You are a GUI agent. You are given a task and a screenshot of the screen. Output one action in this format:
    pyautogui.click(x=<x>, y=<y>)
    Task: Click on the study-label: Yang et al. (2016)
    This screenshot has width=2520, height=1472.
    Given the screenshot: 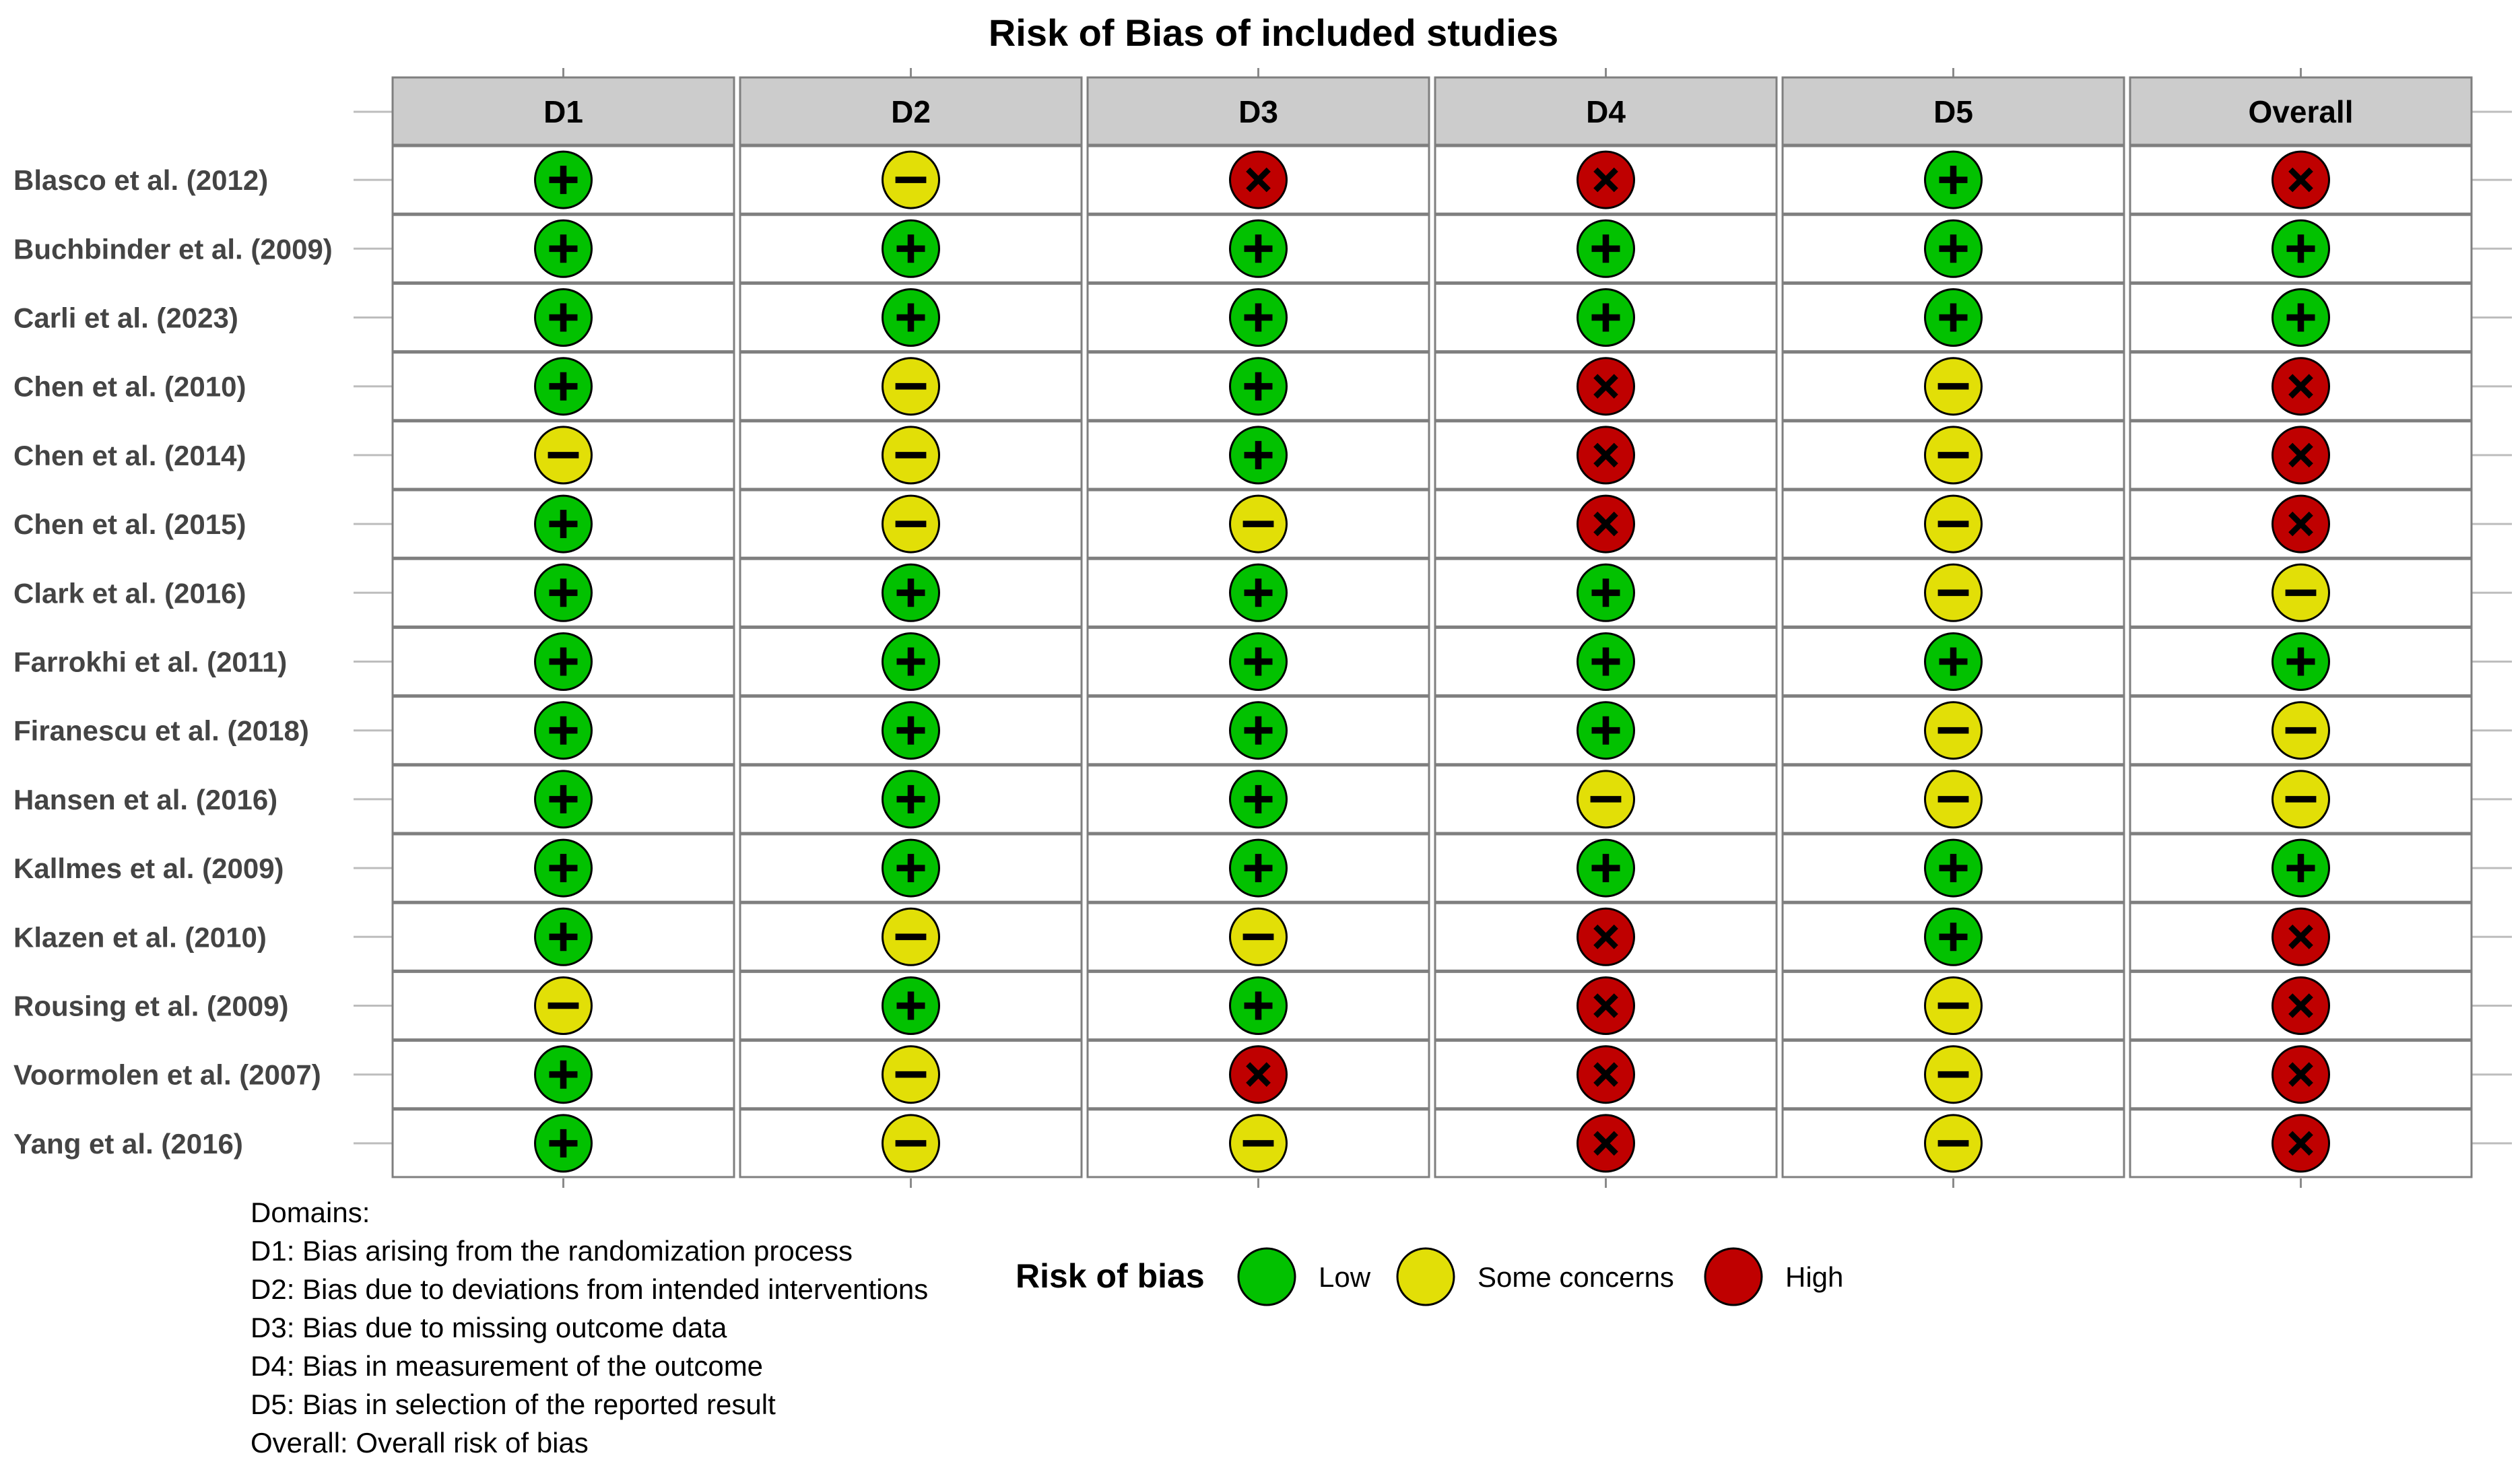 What is the action you would take?
    pyautogui.click(x=128, y=1144)
    